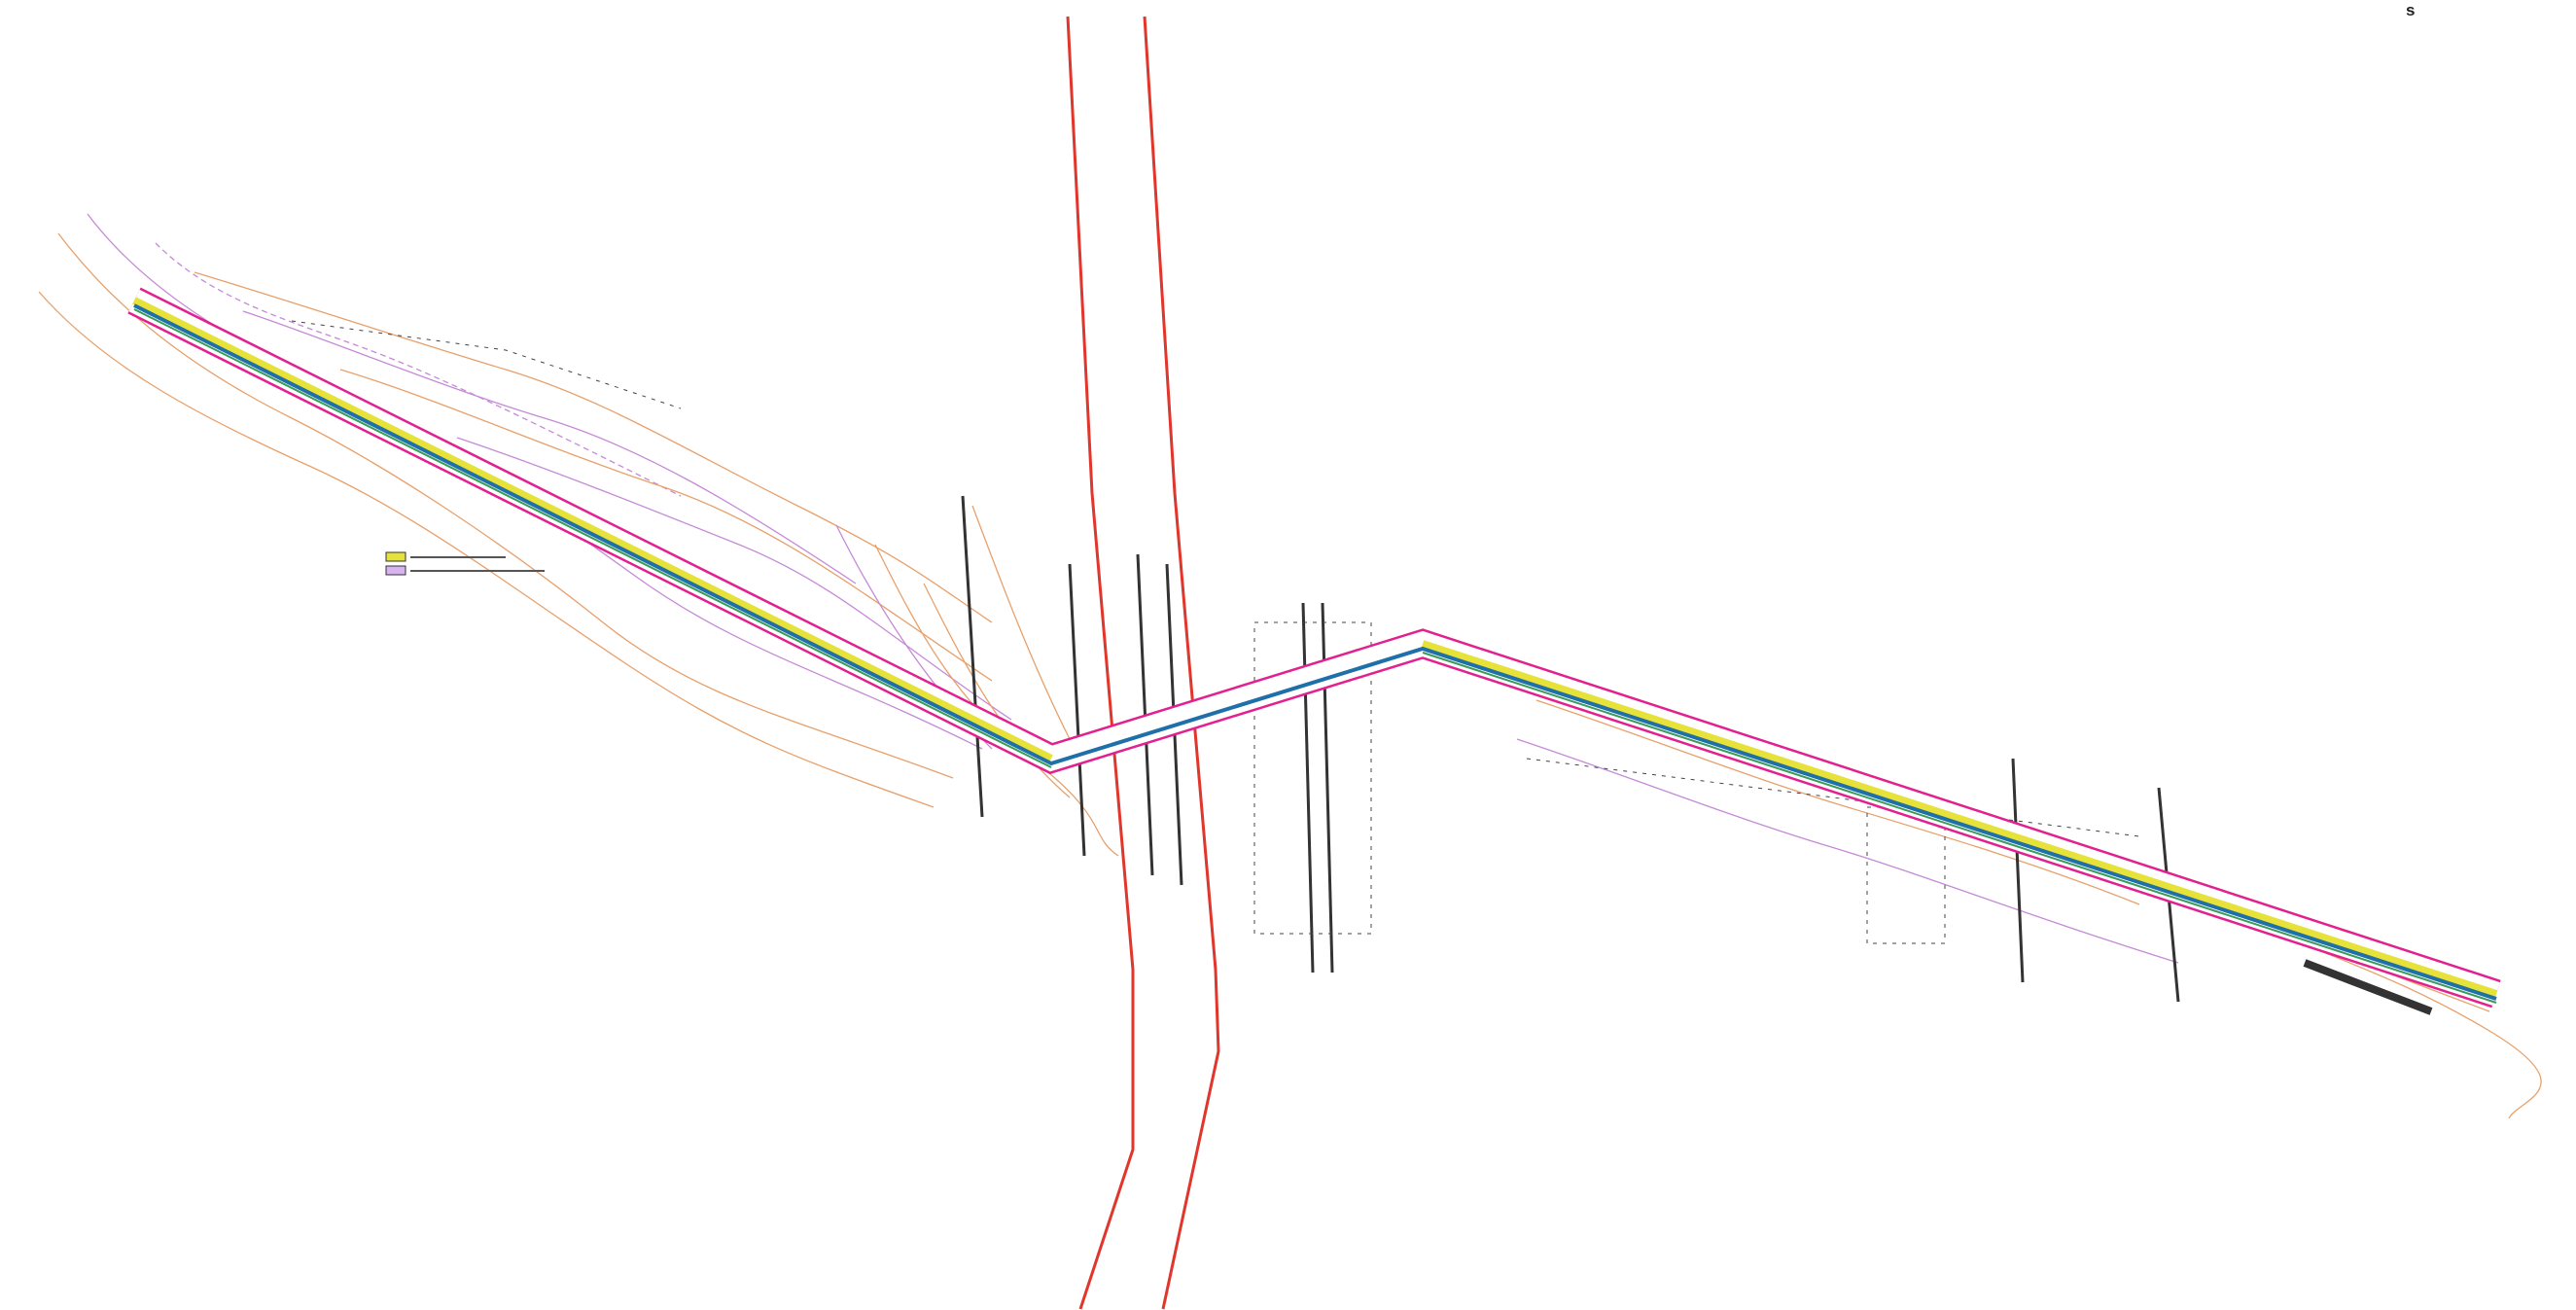 The image size is (2576, 1310). I want to click on dashed-line, so click(487, 364).